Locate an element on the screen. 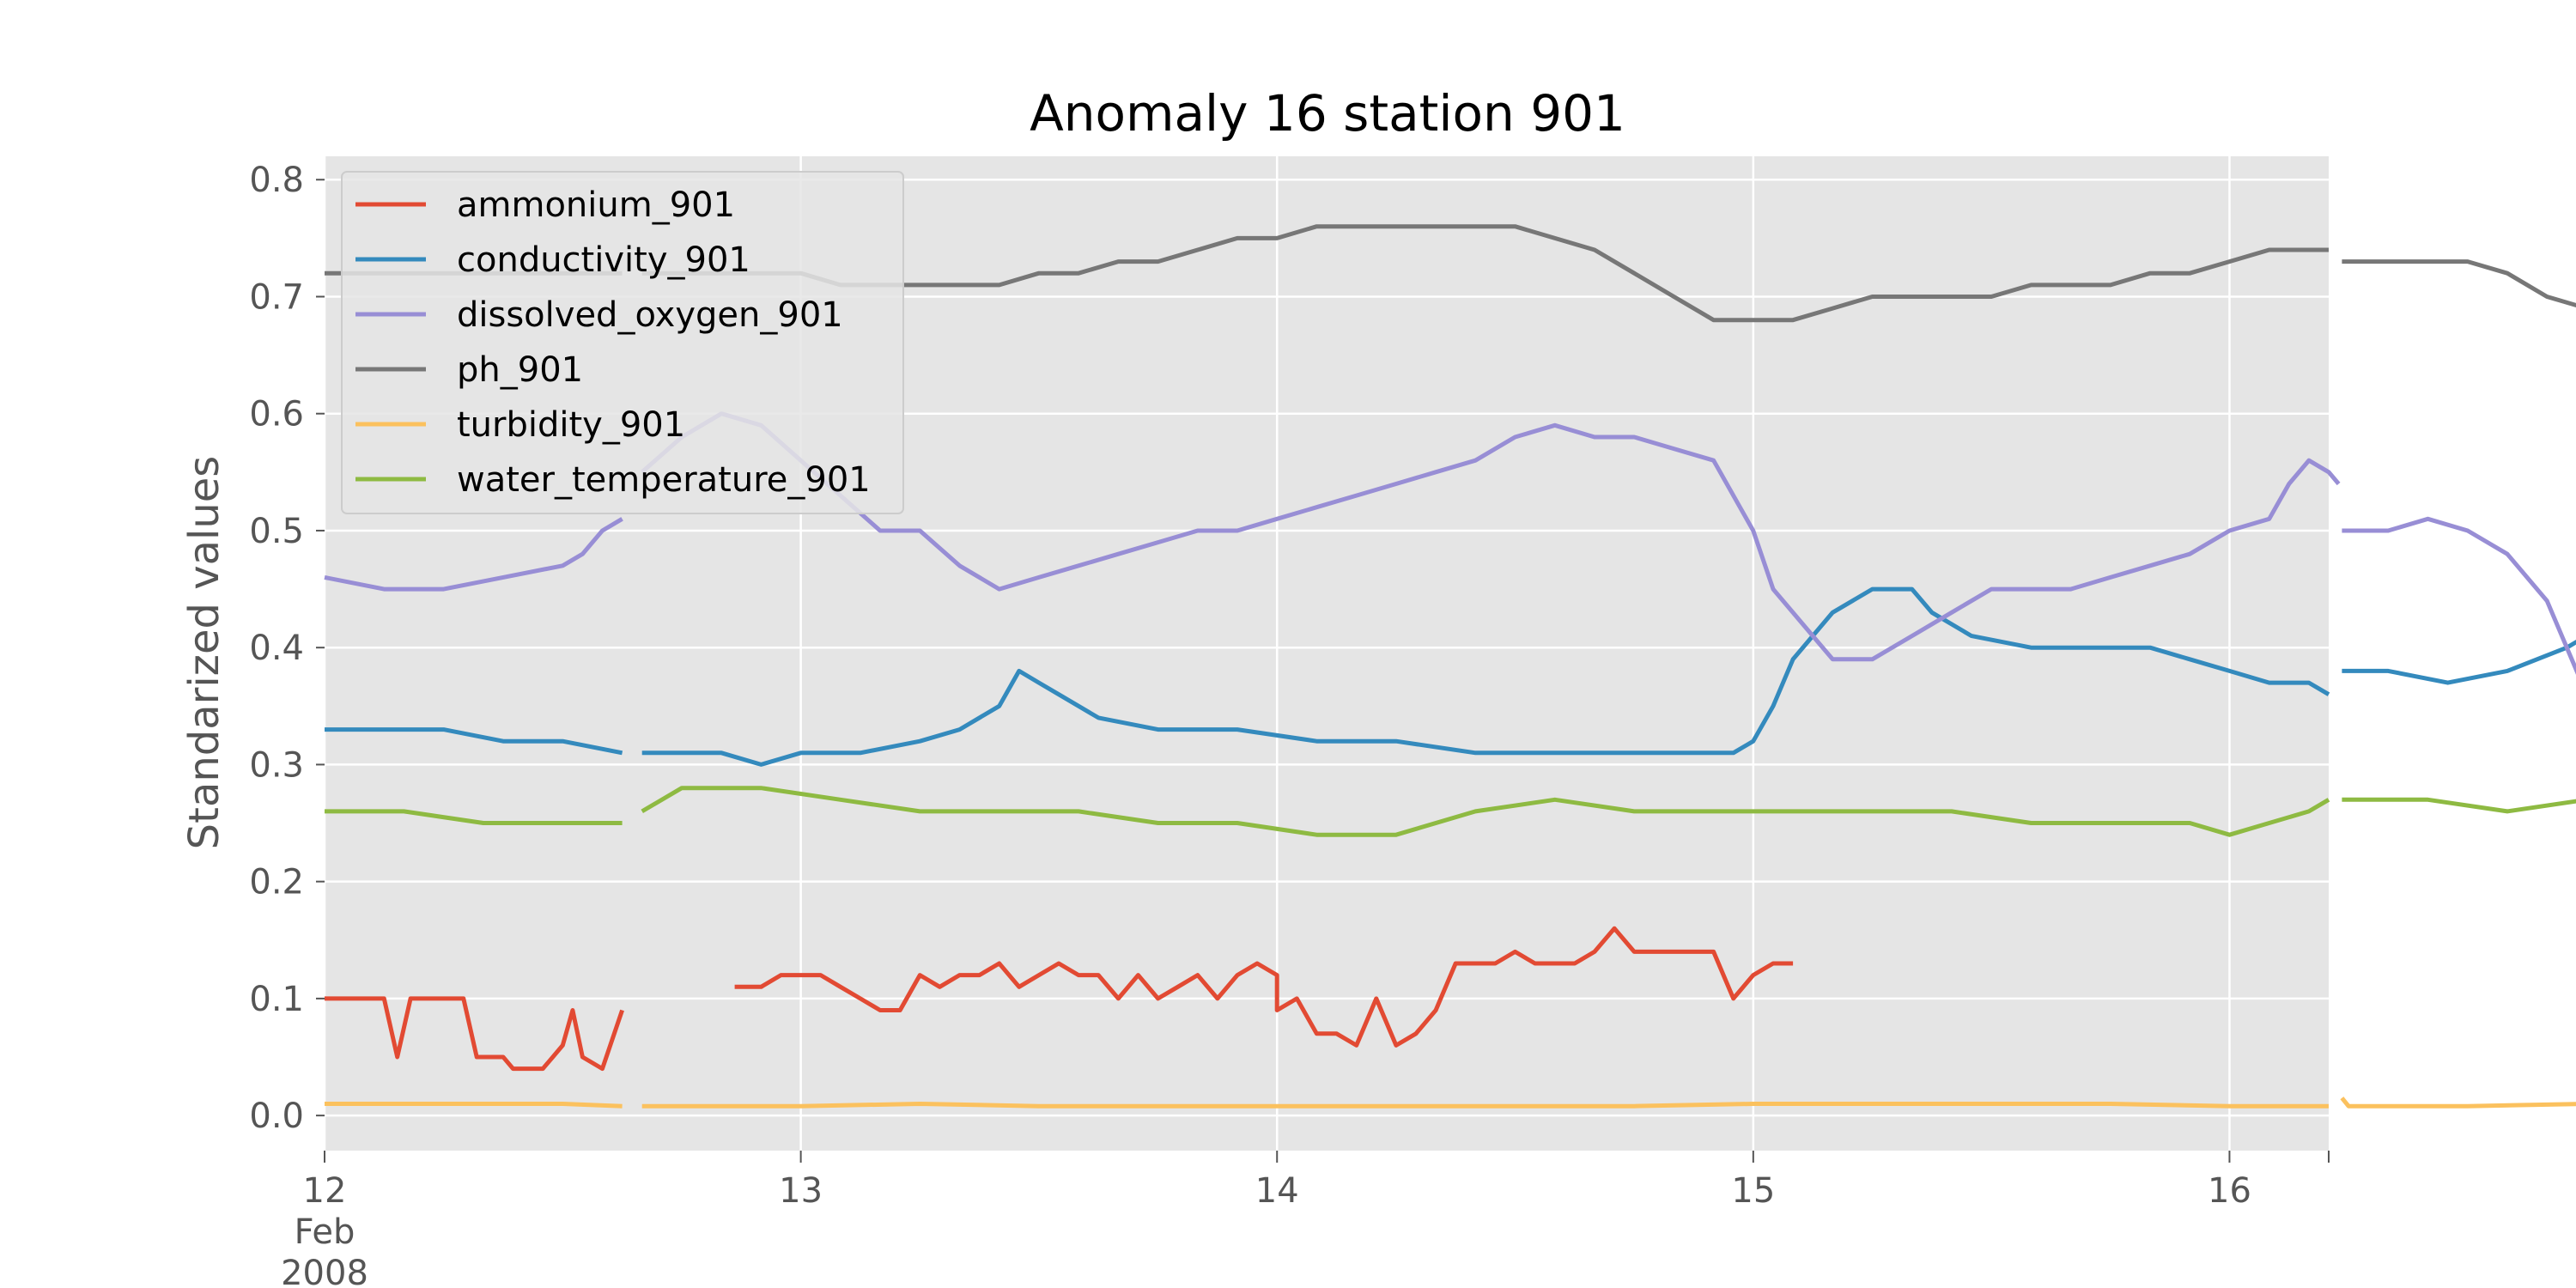 The width and height of the screenshot is (2576, 1288). x-axis: 12 Feb 2008 13 14 15 16 is located at coordinates (1305, 1219).